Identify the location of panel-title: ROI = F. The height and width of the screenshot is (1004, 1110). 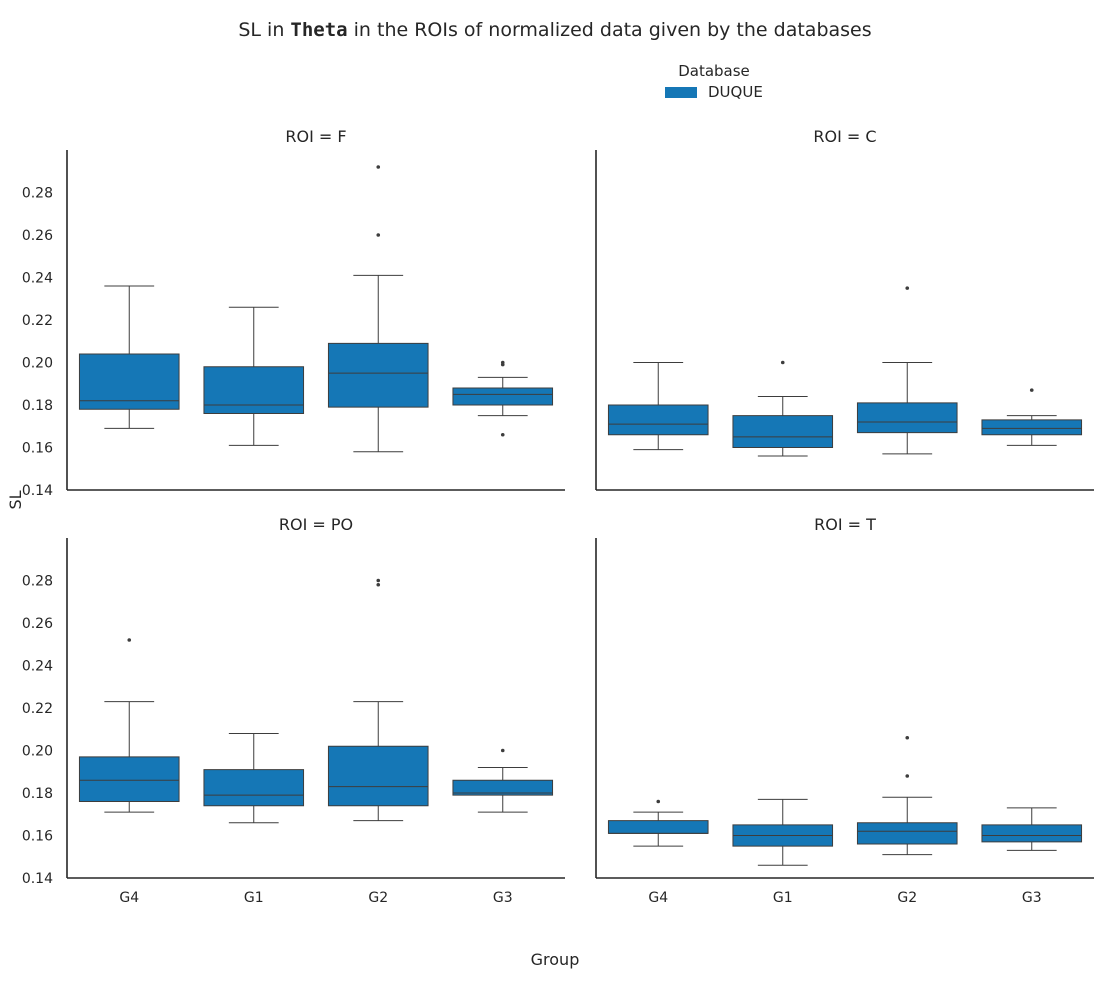
(315, 136).